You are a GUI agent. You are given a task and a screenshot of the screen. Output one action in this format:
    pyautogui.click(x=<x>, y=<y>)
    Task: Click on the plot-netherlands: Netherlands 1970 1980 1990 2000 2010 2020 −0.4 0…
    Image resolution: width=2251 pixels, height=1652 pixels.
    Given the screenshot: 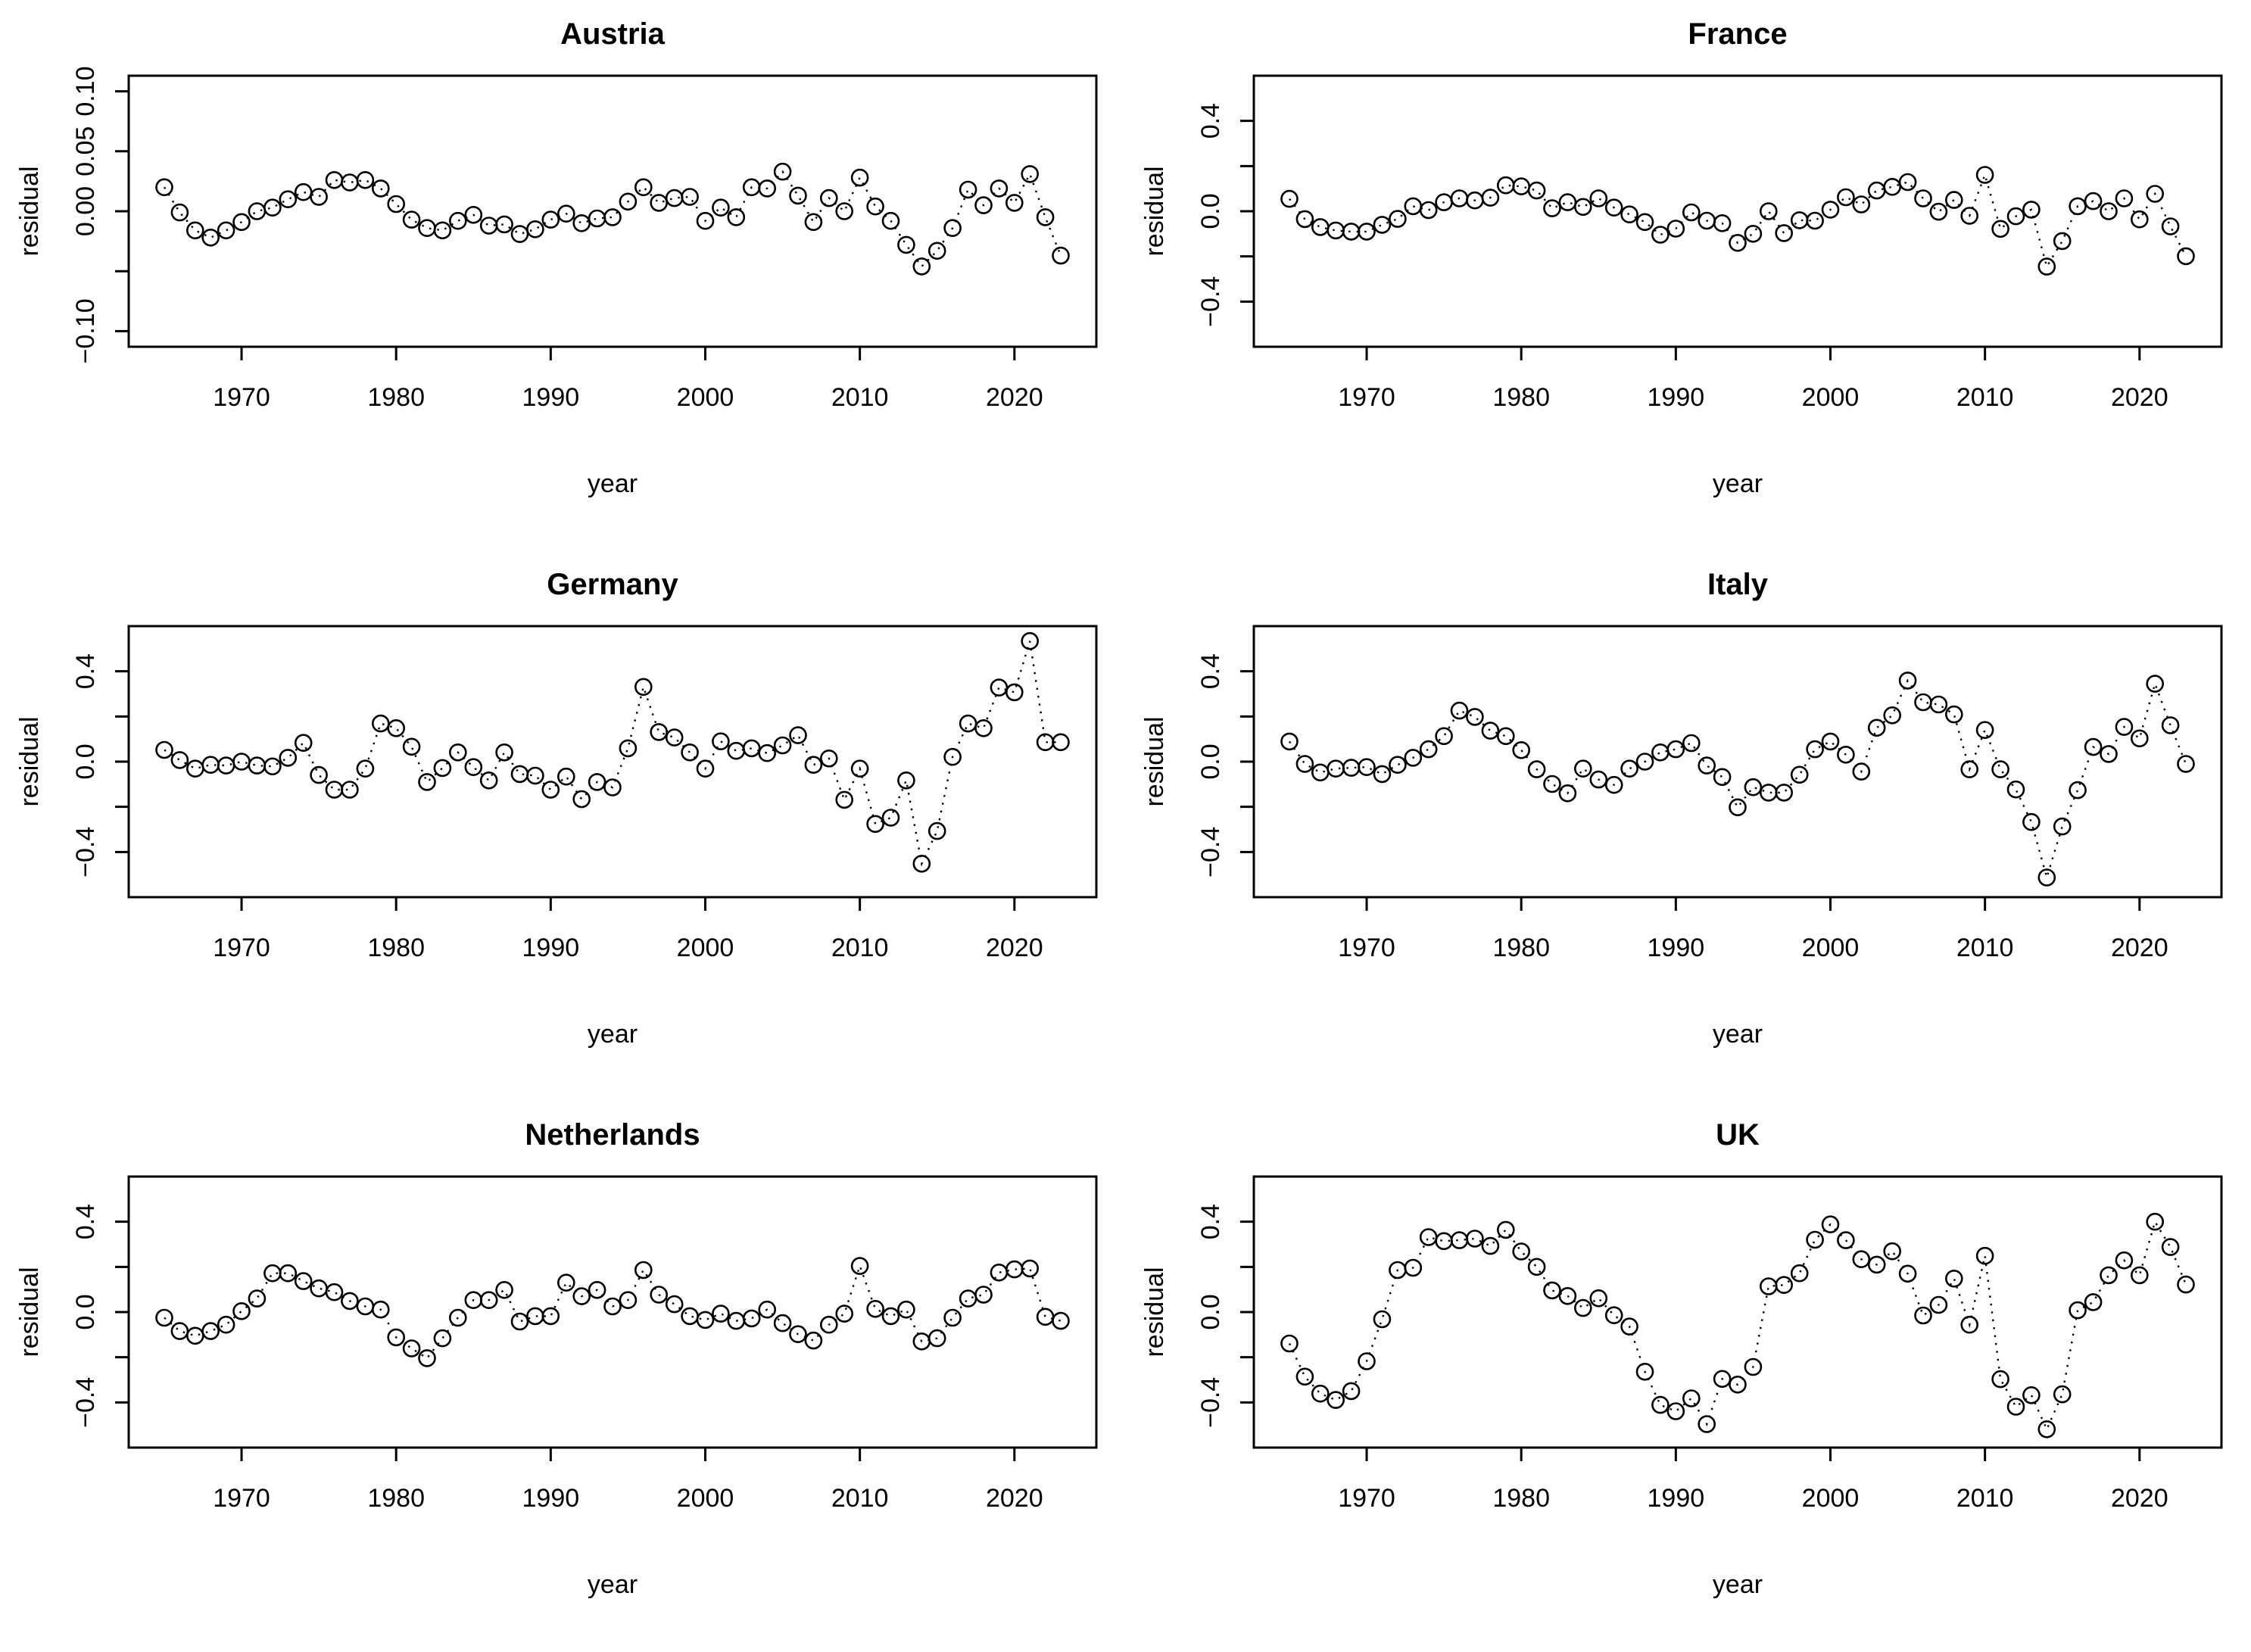 What is the action you would take?
    pyautogui.click(x=556, y=1358)
    